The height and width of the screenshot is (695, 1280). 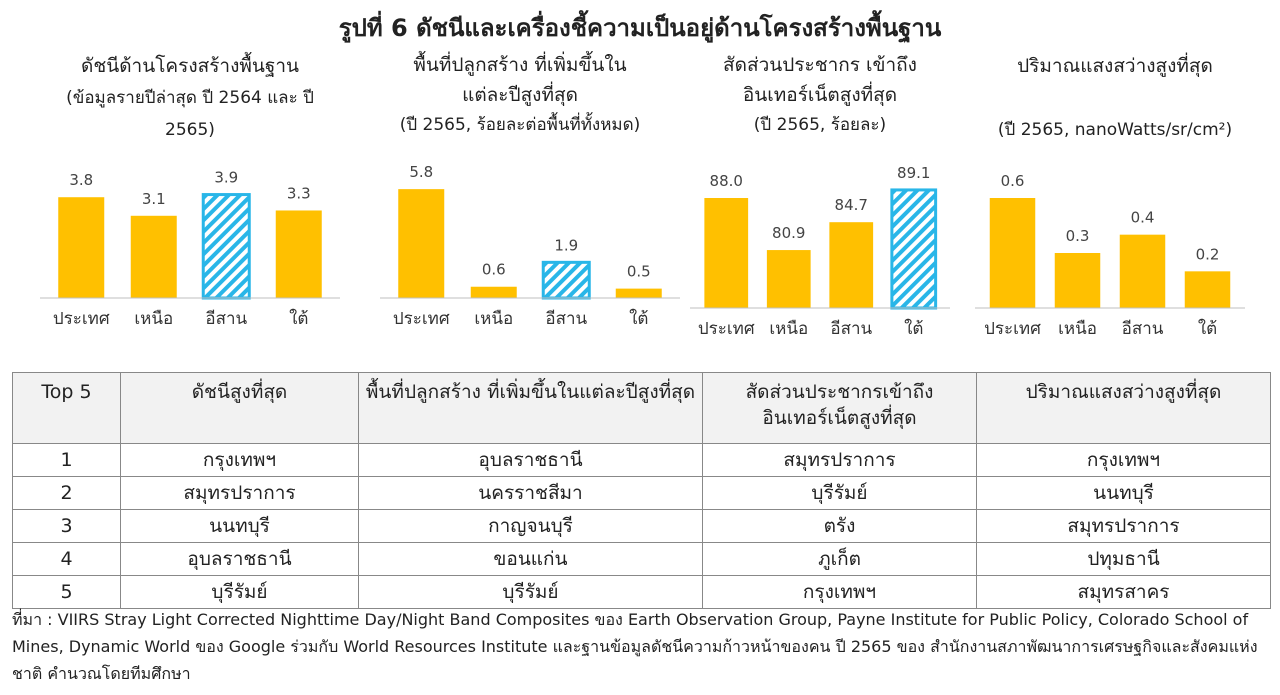 What do you see at coordinates (154, 199) in the screenshot?
I see `data-label: 3.1` at bounding box center [154, 199].